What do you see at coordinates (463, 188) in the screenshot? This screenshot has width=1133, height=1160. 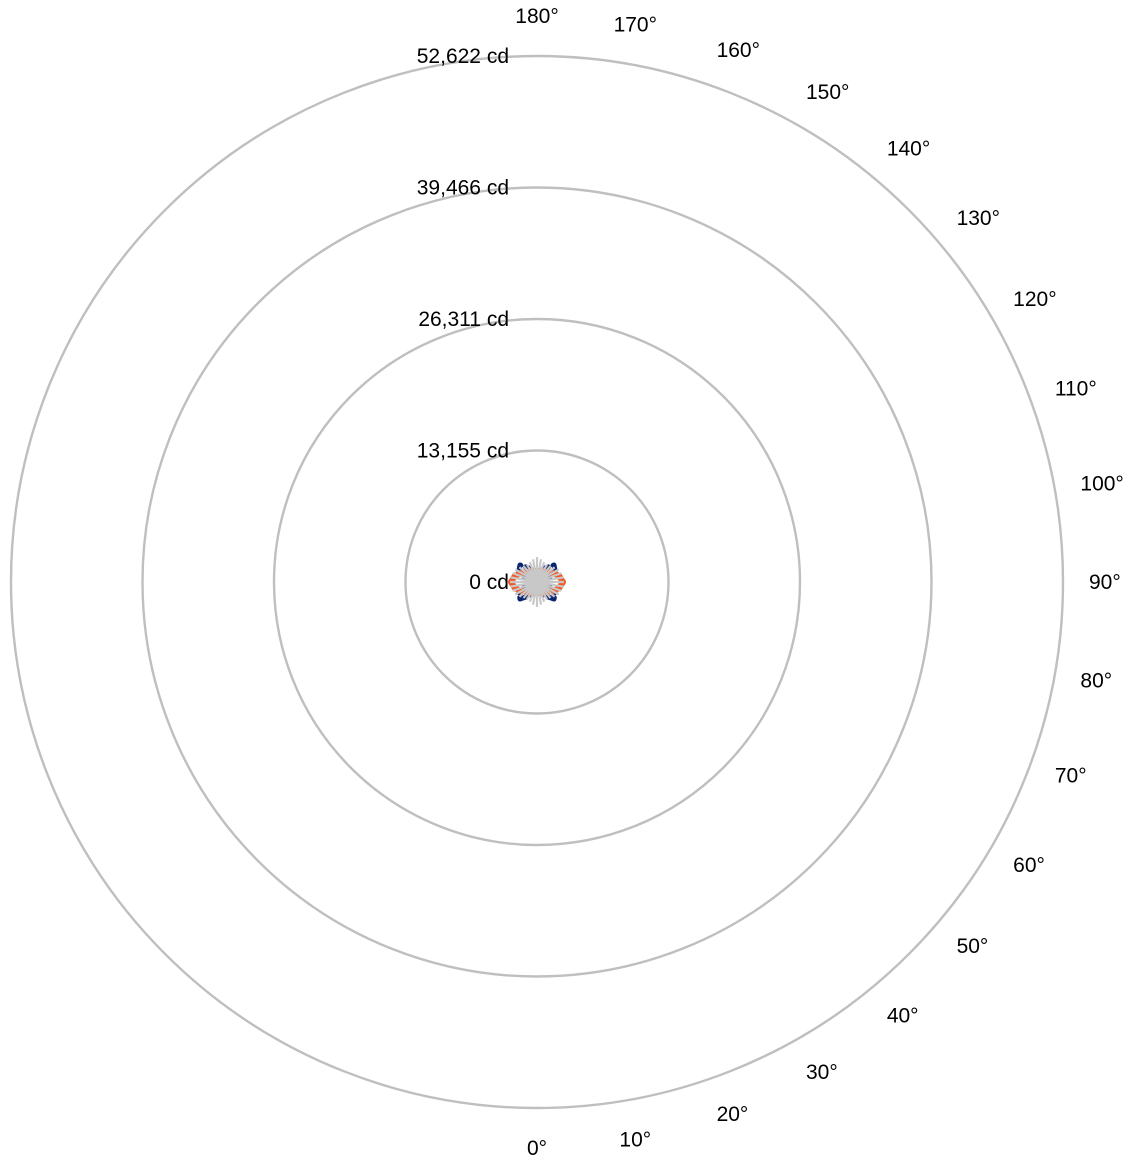 I see `radial-tick-label: 39,466 cd` at bounding box center [463, 188].